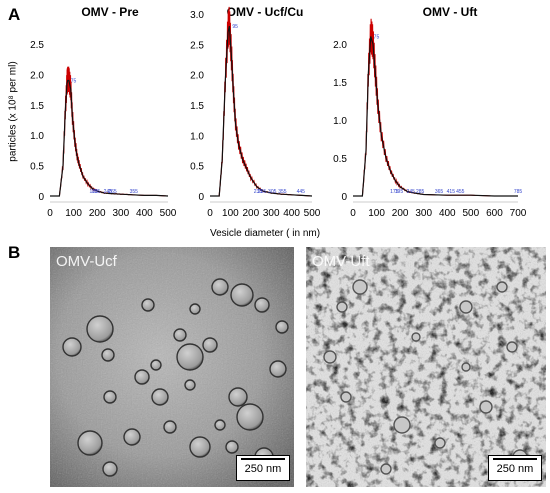 The image size is (550, 493). Describe the element at coordinates (518, 192) in the screenshot. I see `chart-3-size-label: 785` at that location.